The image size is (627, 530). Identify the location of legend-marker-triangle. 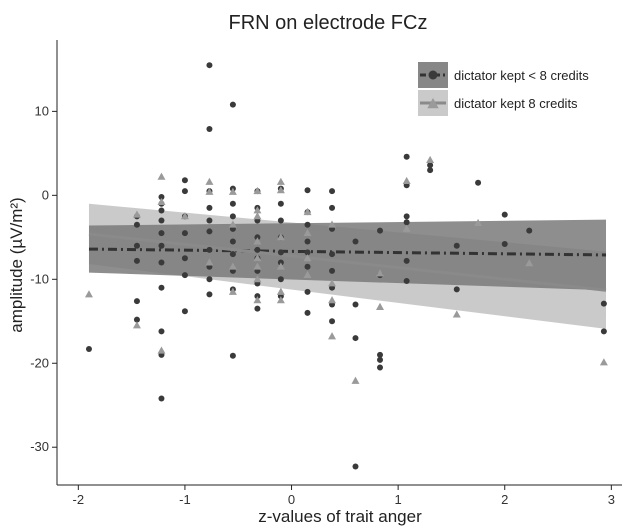
(433, 103).